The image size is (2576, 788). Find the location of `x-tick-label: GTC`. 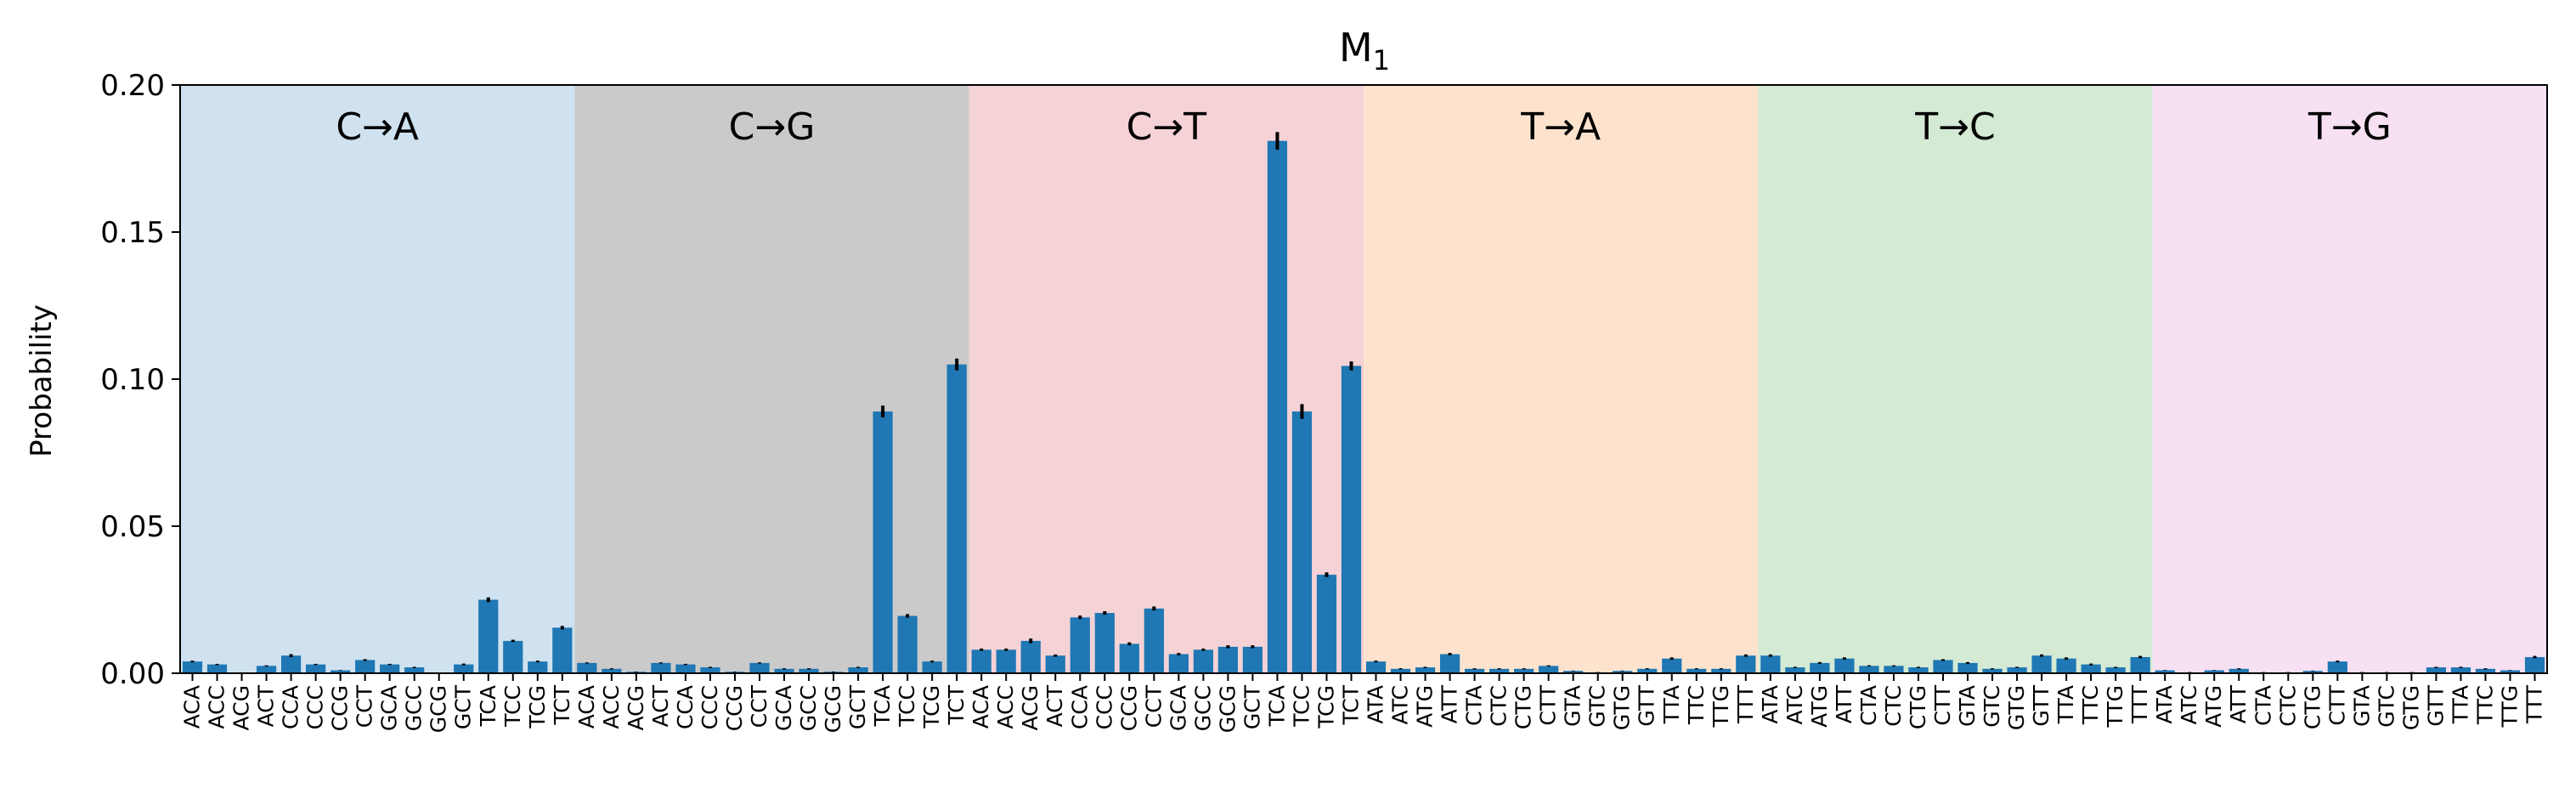

x-tick-label: GTC is located at coordinates (1992, 706).